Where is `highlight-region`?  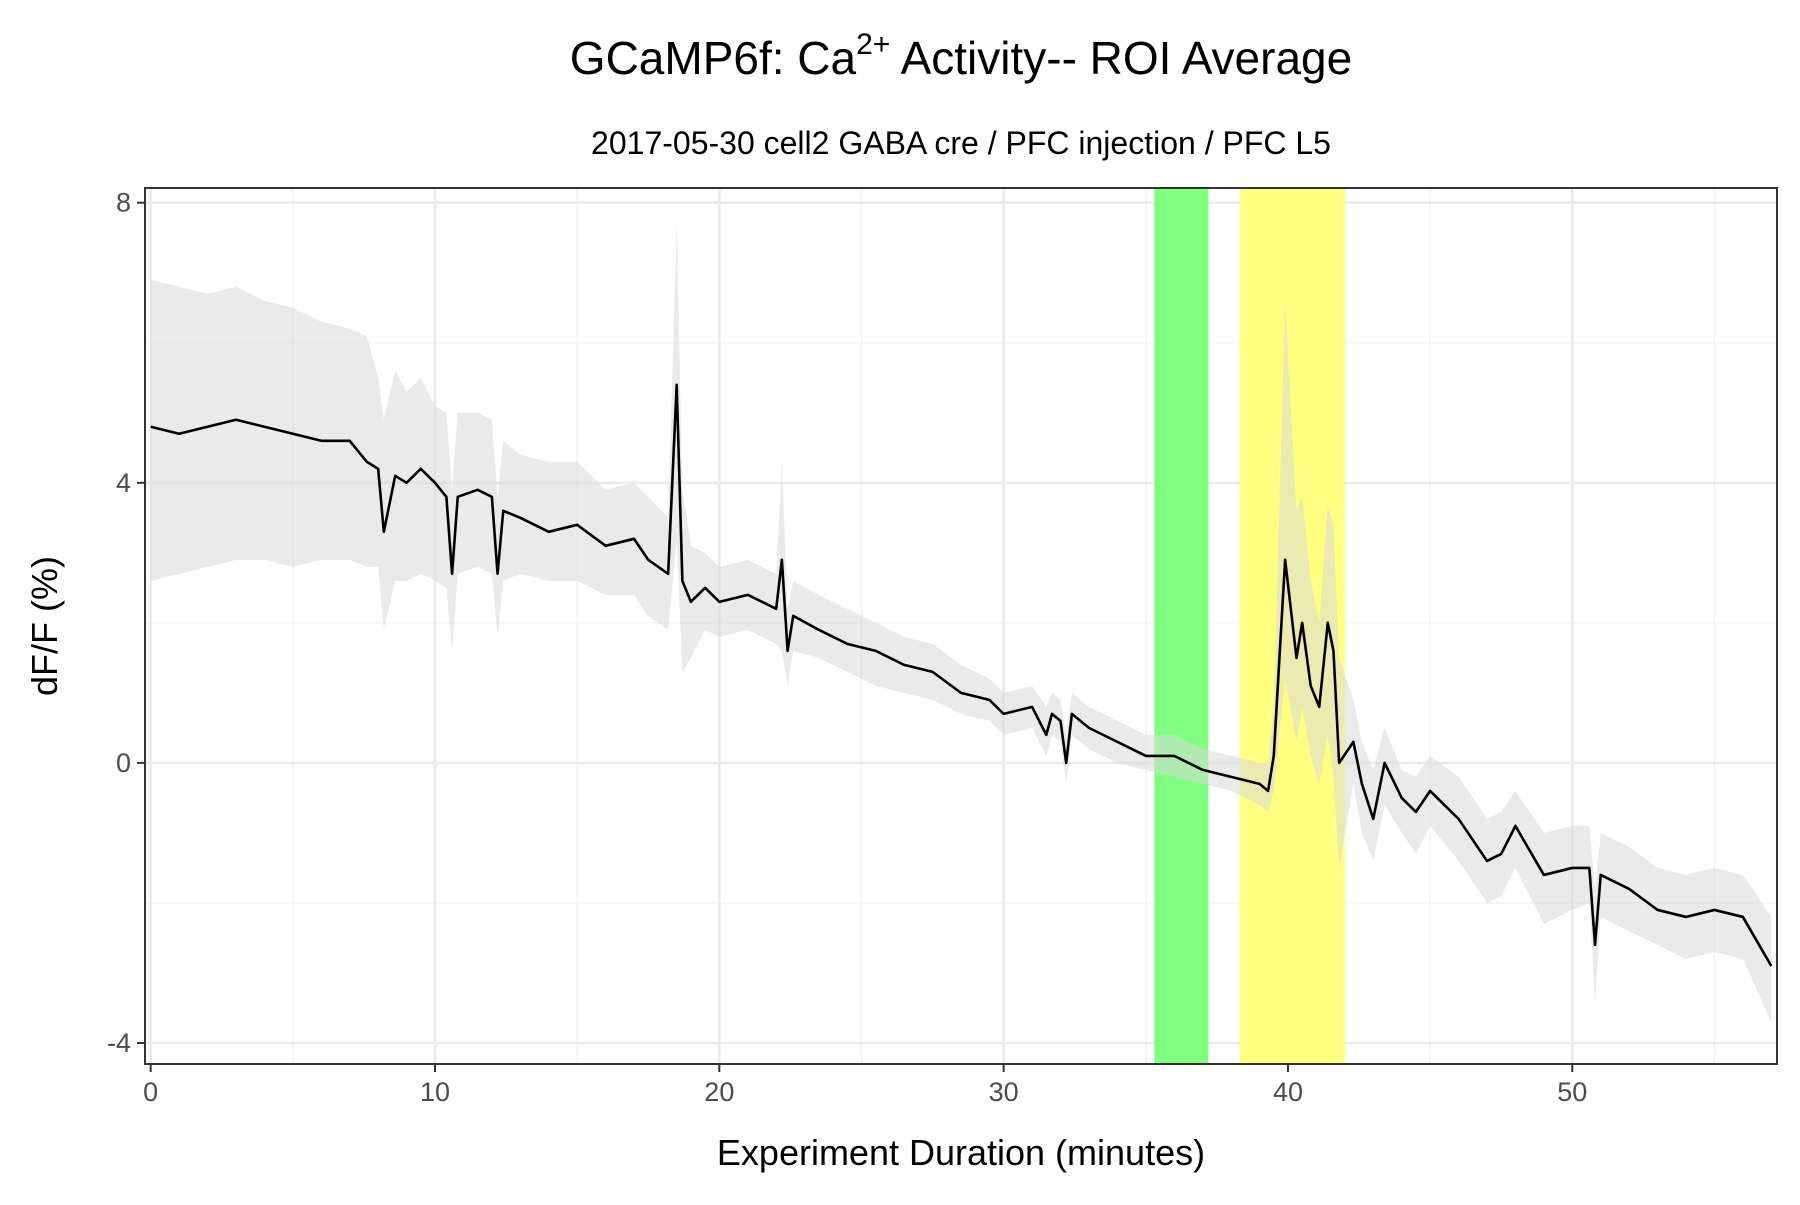 highlight-region is located at coordinates (1181, 626).